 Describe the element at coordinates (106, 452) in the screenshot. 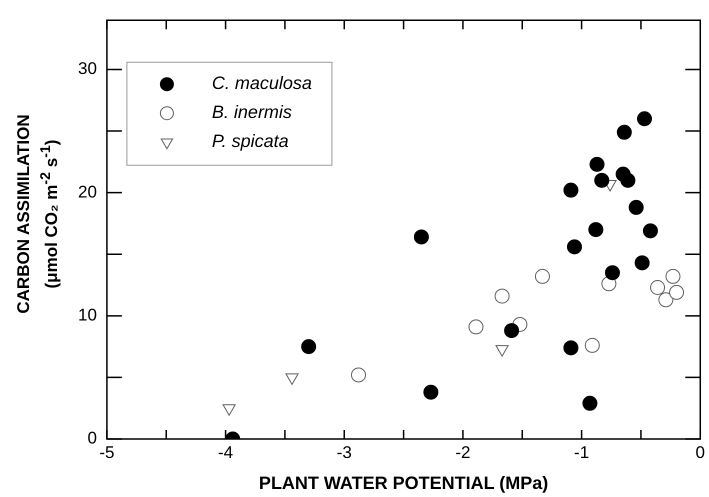

I see `x-tick-label: -5` at that location.